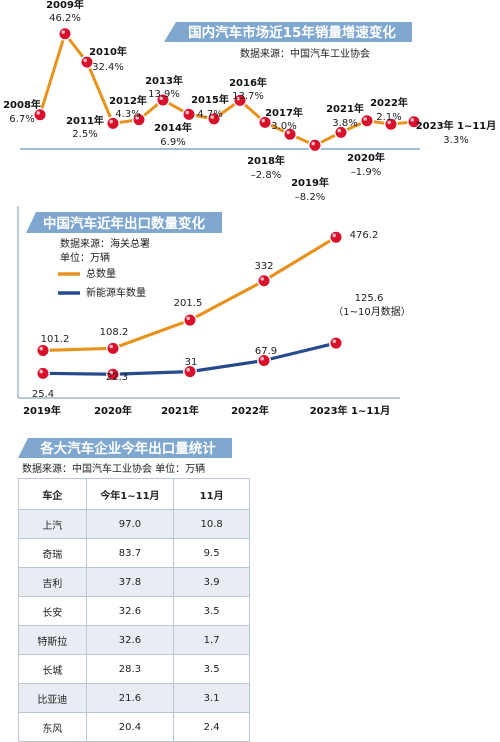 This screenshot has width=500, height=742. Describe the element at coordinates (266, 351) in the screenshot. I see `nev-value-label: 67.9` at that location.